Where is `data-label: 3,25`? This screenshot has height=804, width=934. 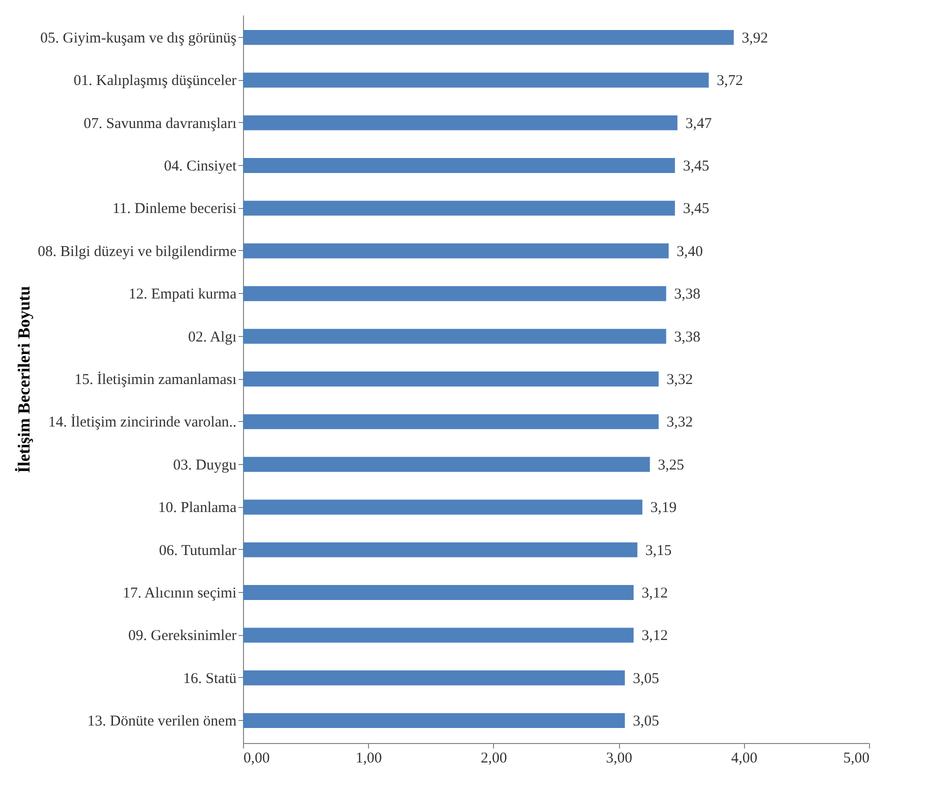
data-label: 3,25 is located at coordinates (671, 465).